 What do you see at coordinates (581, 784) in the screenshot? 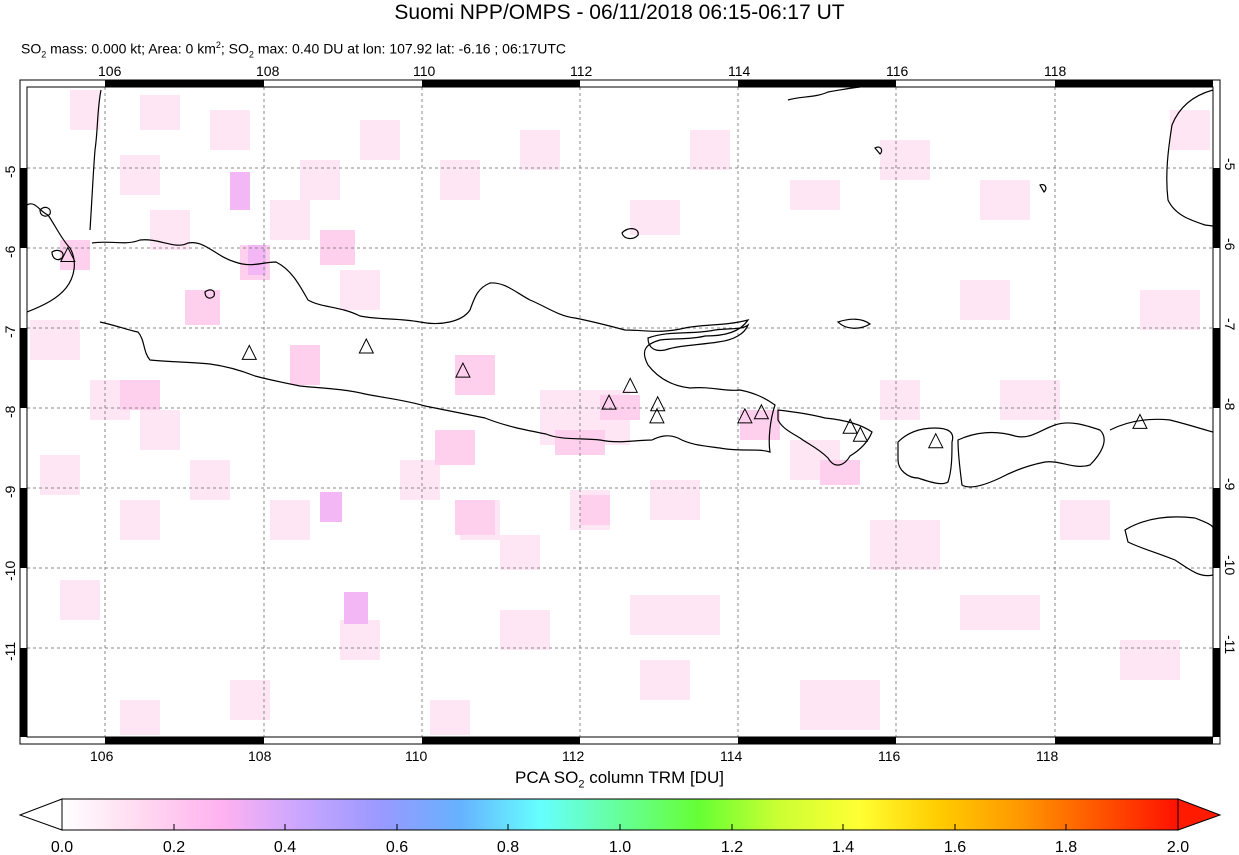
I see `colorbar-title-subscript: 2` at bounding box center [581, 784].